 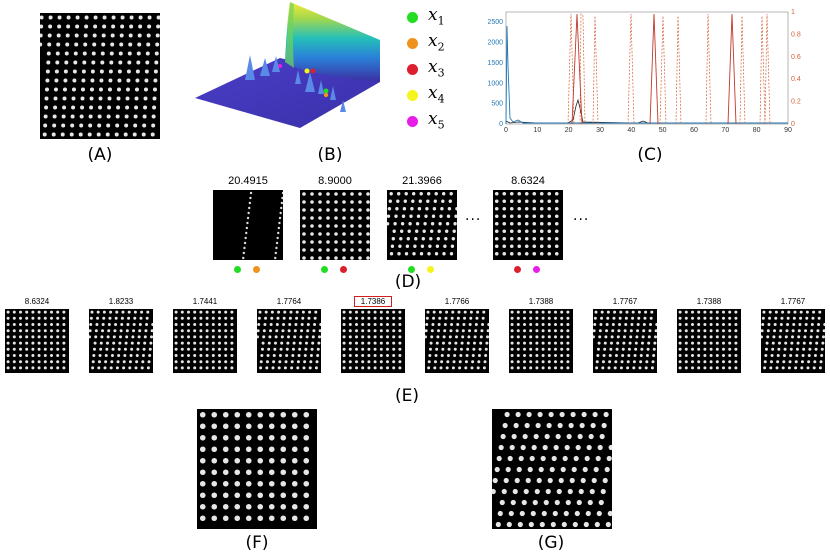 What do you see at coordinates (669, 69) in the screenshot?
I see `chart-red-dashed-curves` at bounding box center [669, 69].